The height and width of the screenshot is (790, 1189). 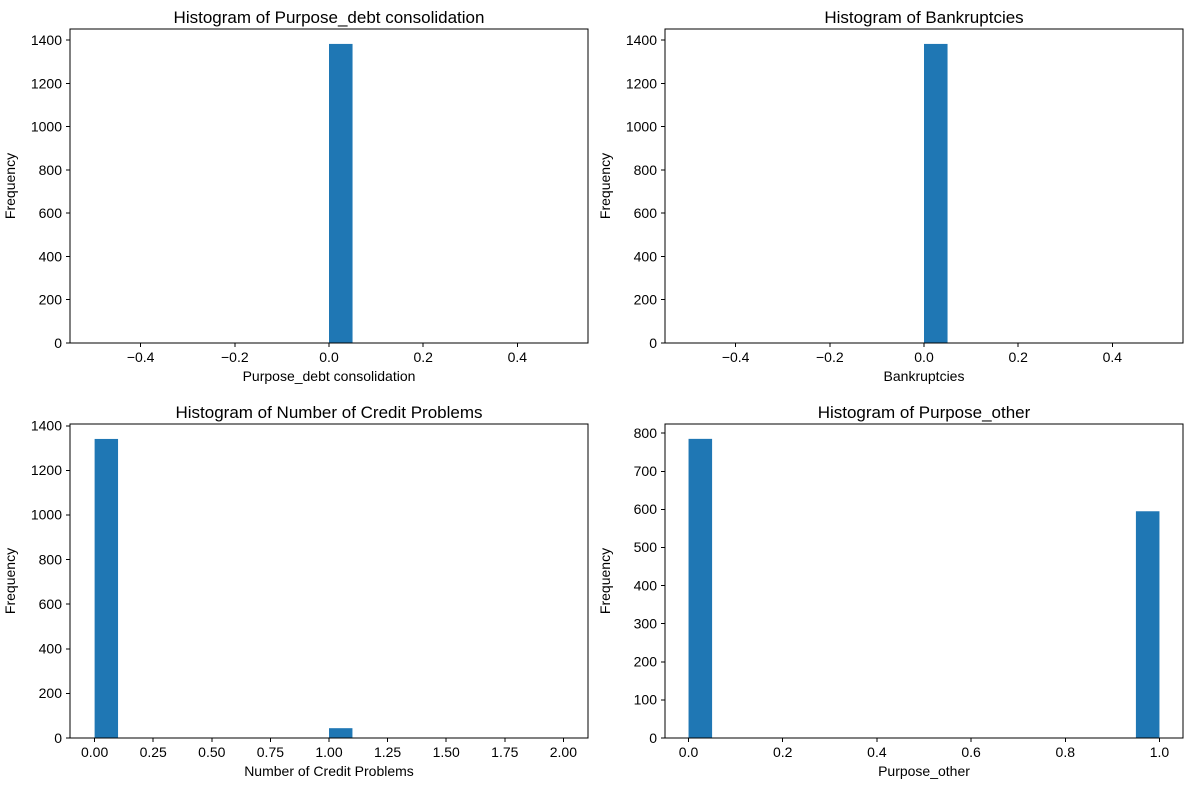 What do you see at coordinates (153, 752) in the screenshot?
I see `x-tick-label: 0.25` at bounding box center [153, 752].